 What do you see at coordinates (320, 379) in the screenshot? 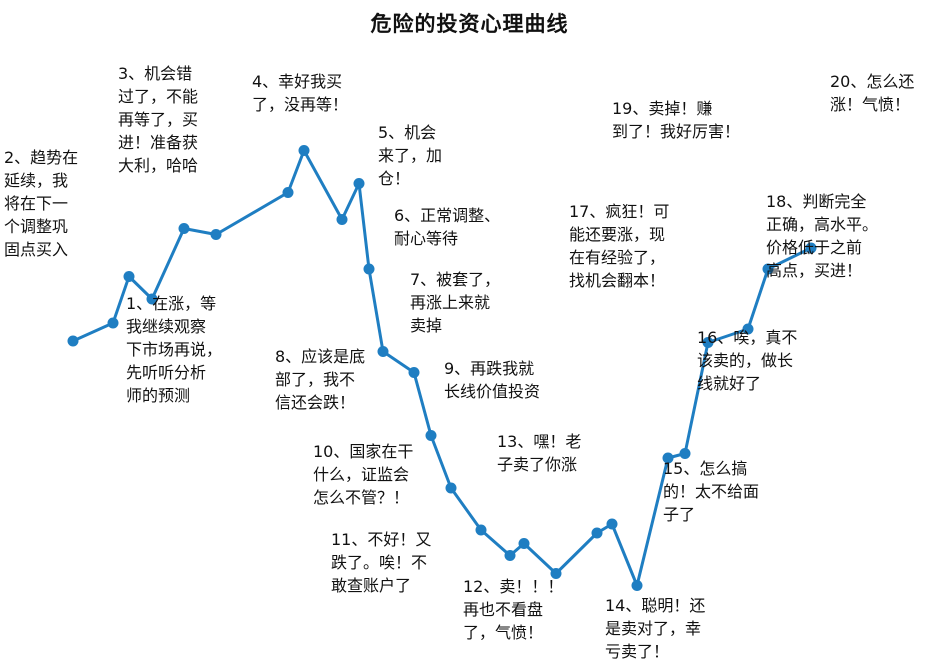
I see `annotation-8: 8、应该是底 部了，我不 信还会跌！` at bounding box center [320, 379].